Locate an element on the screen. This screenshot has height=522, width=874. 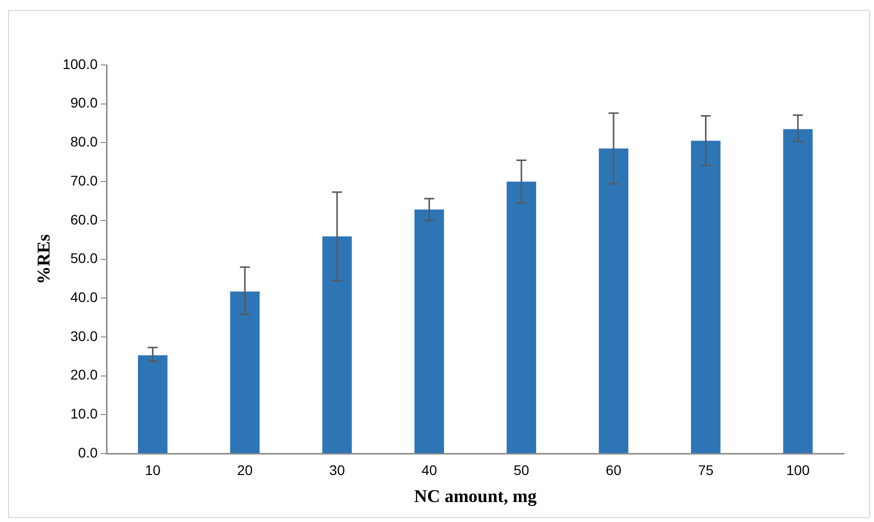
x-tick-label: 40 is located at coordinates (429, 470).